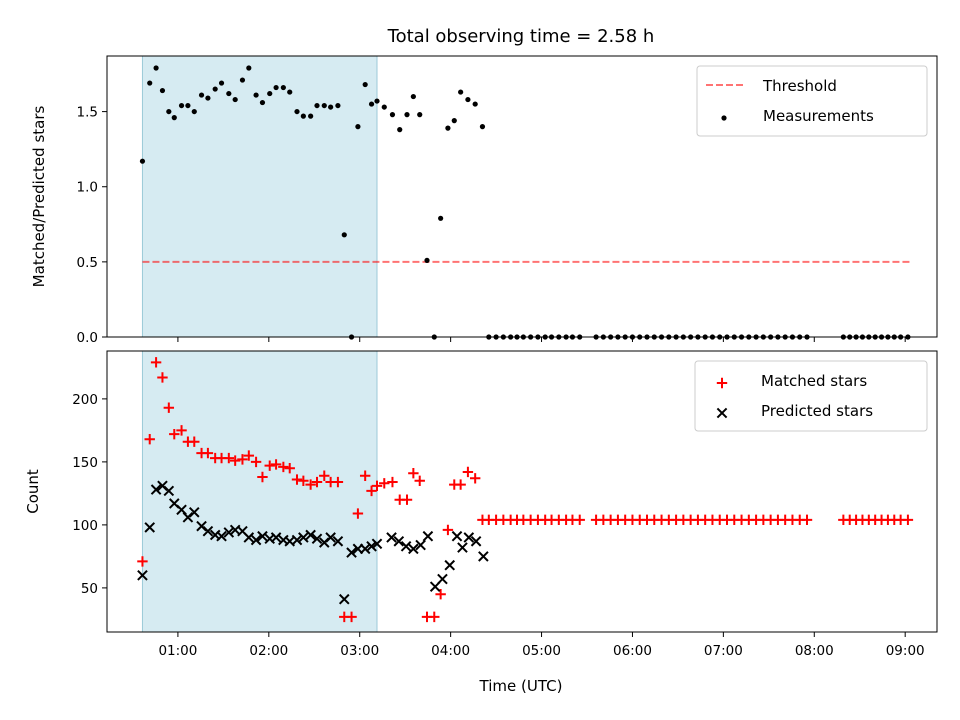  What do you see at coordinates (814, 651) in the screenshot?
I see `x-tick-label: 08:00` at bounding box center [814, 651].